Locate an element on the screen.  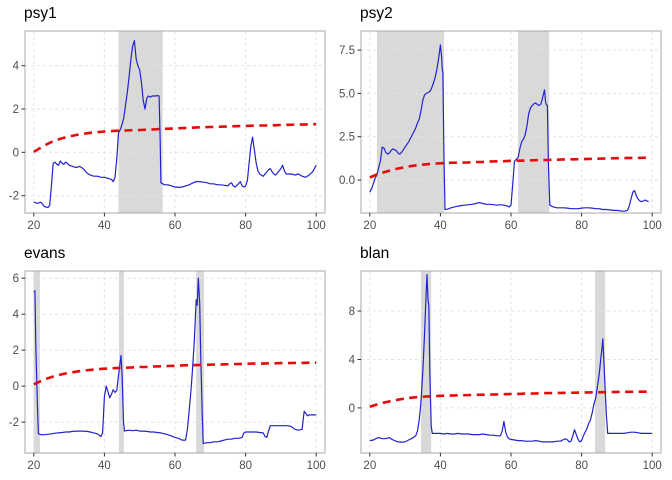
y-tick-label: 7.5 is located at coordinates (347, 51).